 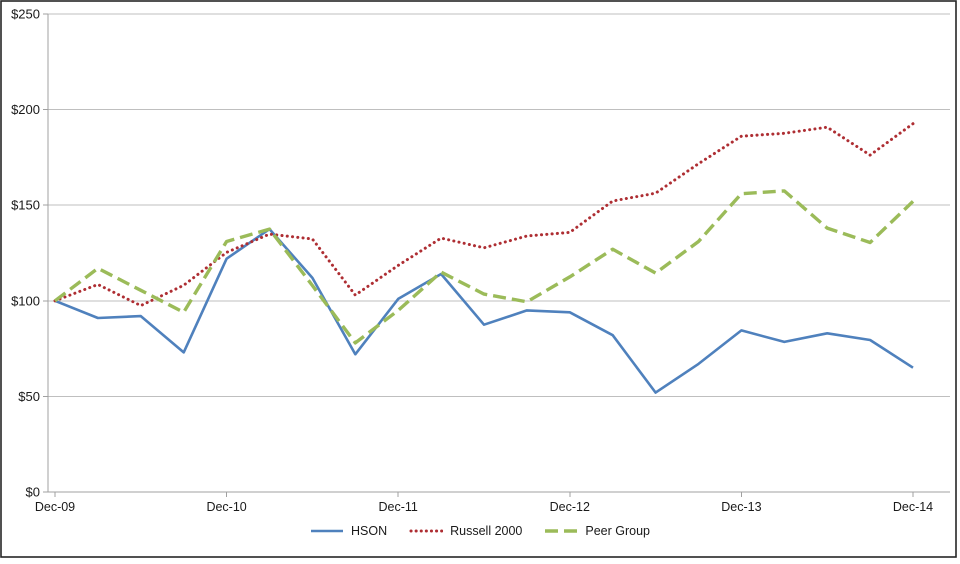 What do you see at coordinates (25, 205) in the screenshot?
I see `y-axis-label: $150` at bounding box center [25, 205].